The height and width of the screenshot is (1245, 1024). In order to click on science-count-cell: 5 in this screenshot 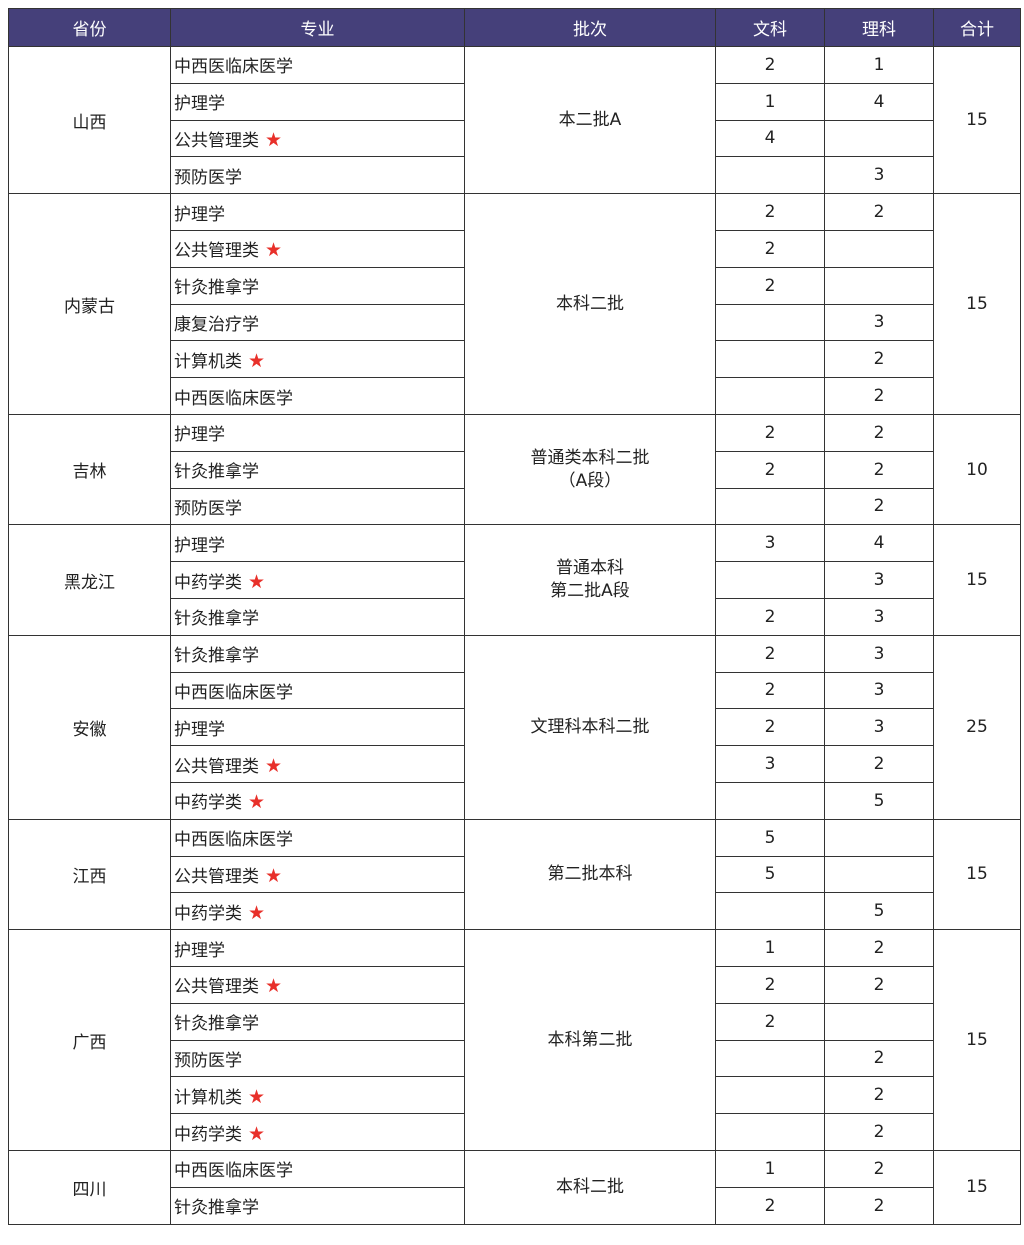, I will do `click(879, 911)`.